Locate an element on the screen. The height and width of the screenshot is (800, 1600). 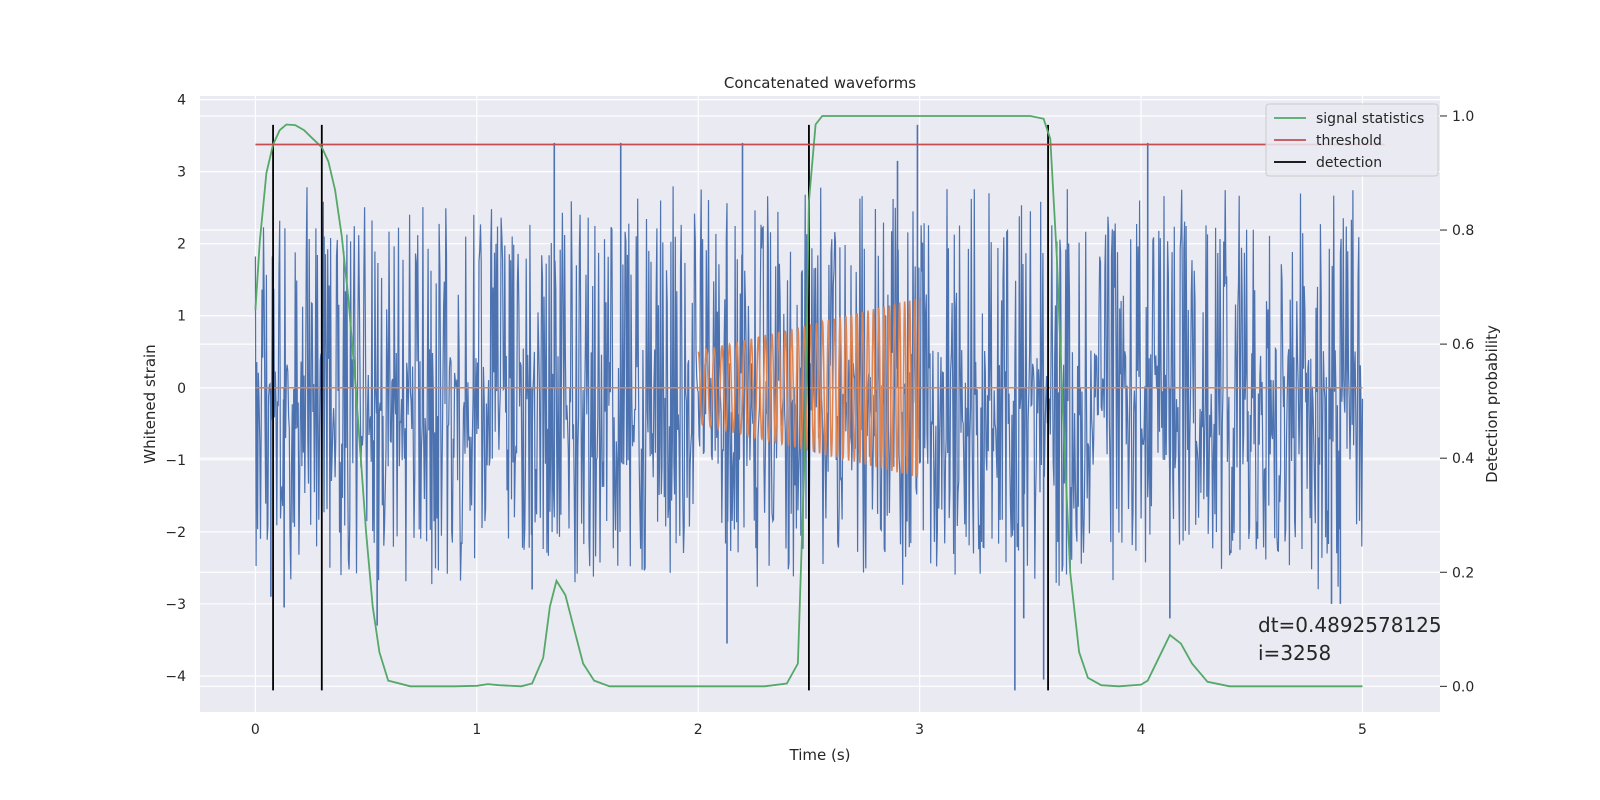
y-right-tick-label: 0.0 is located at coordinates (1463, 687).